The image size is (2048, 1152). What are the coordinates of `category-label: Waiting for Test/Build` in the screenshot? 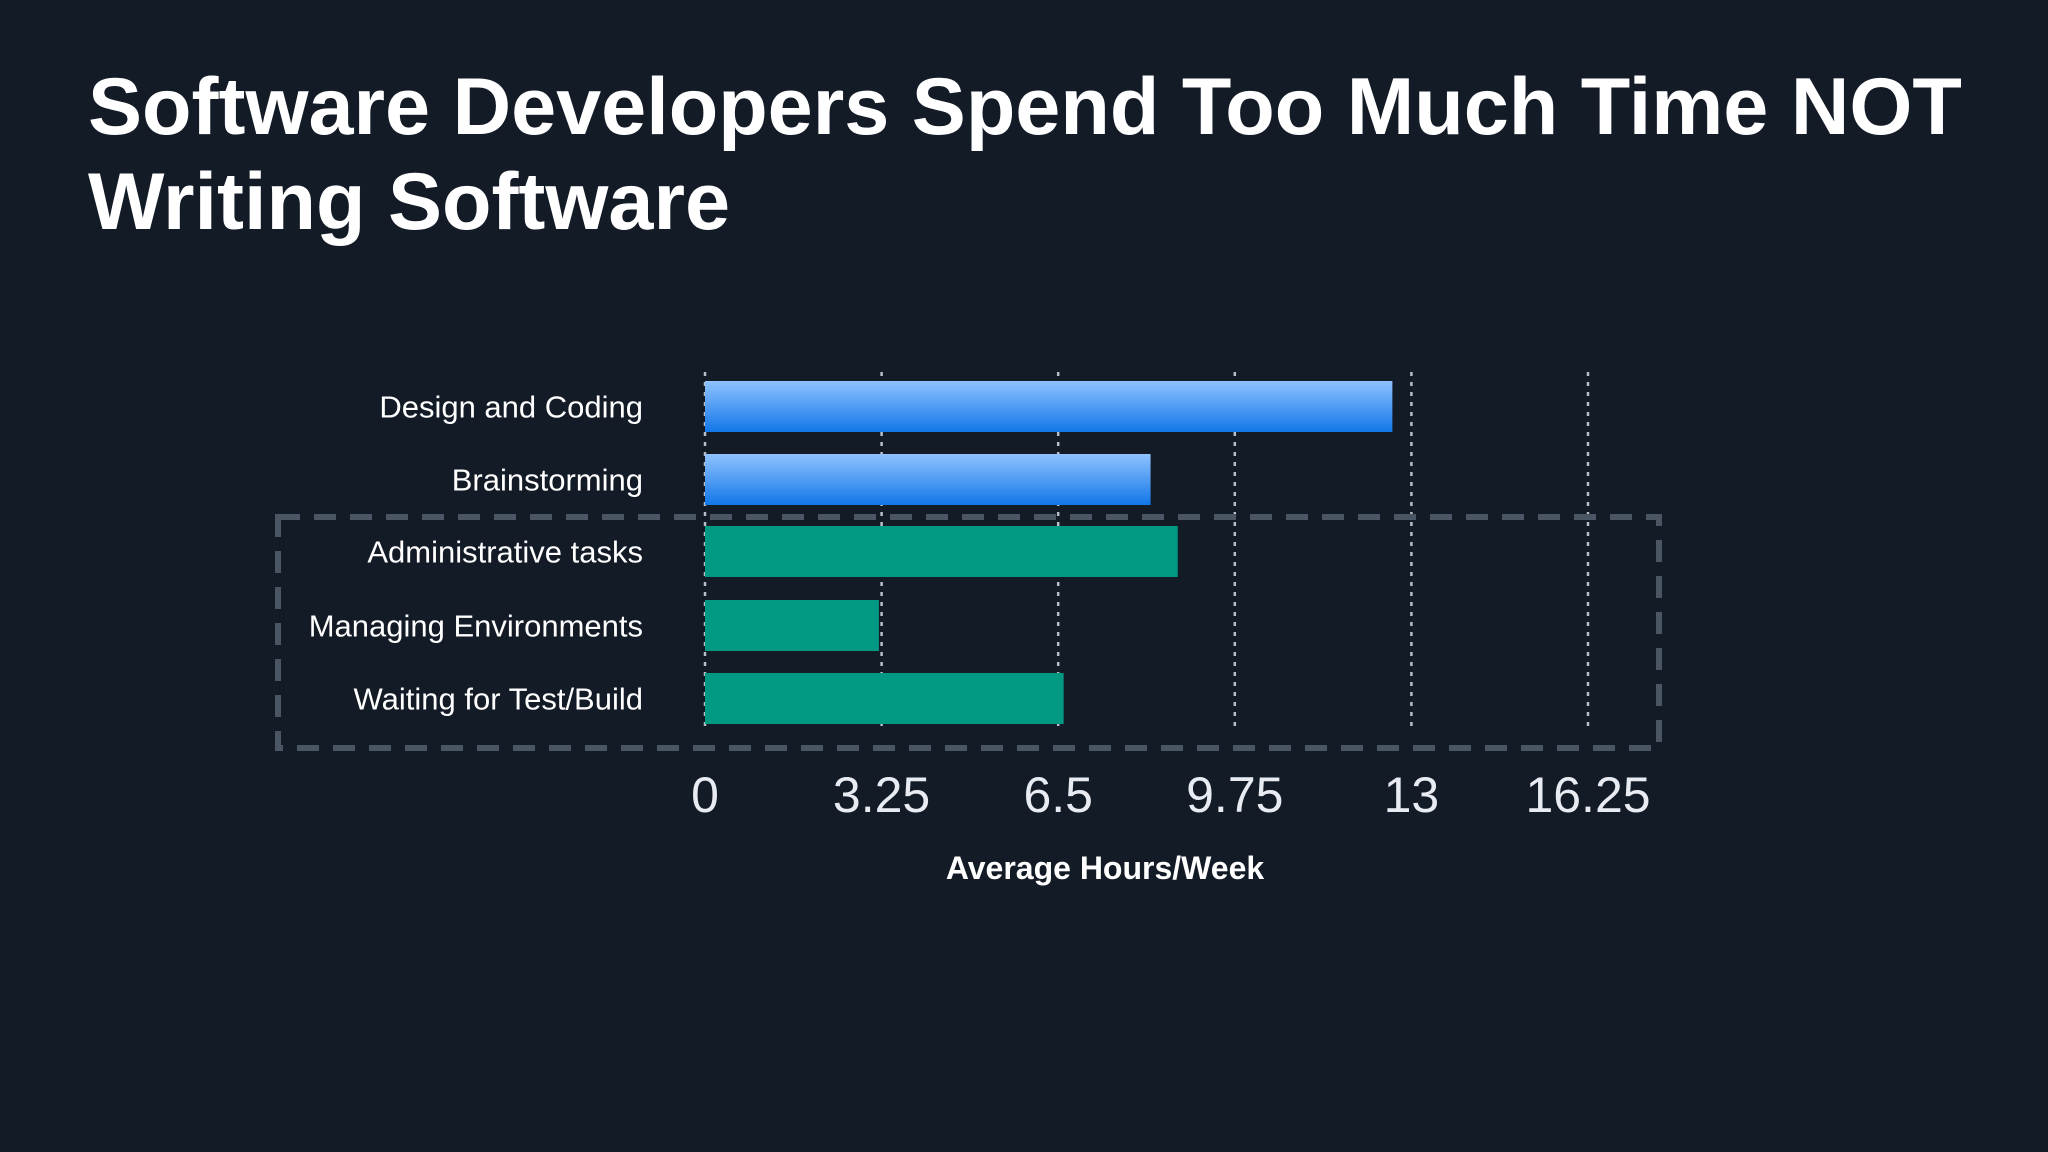 It's located at (498, 699).